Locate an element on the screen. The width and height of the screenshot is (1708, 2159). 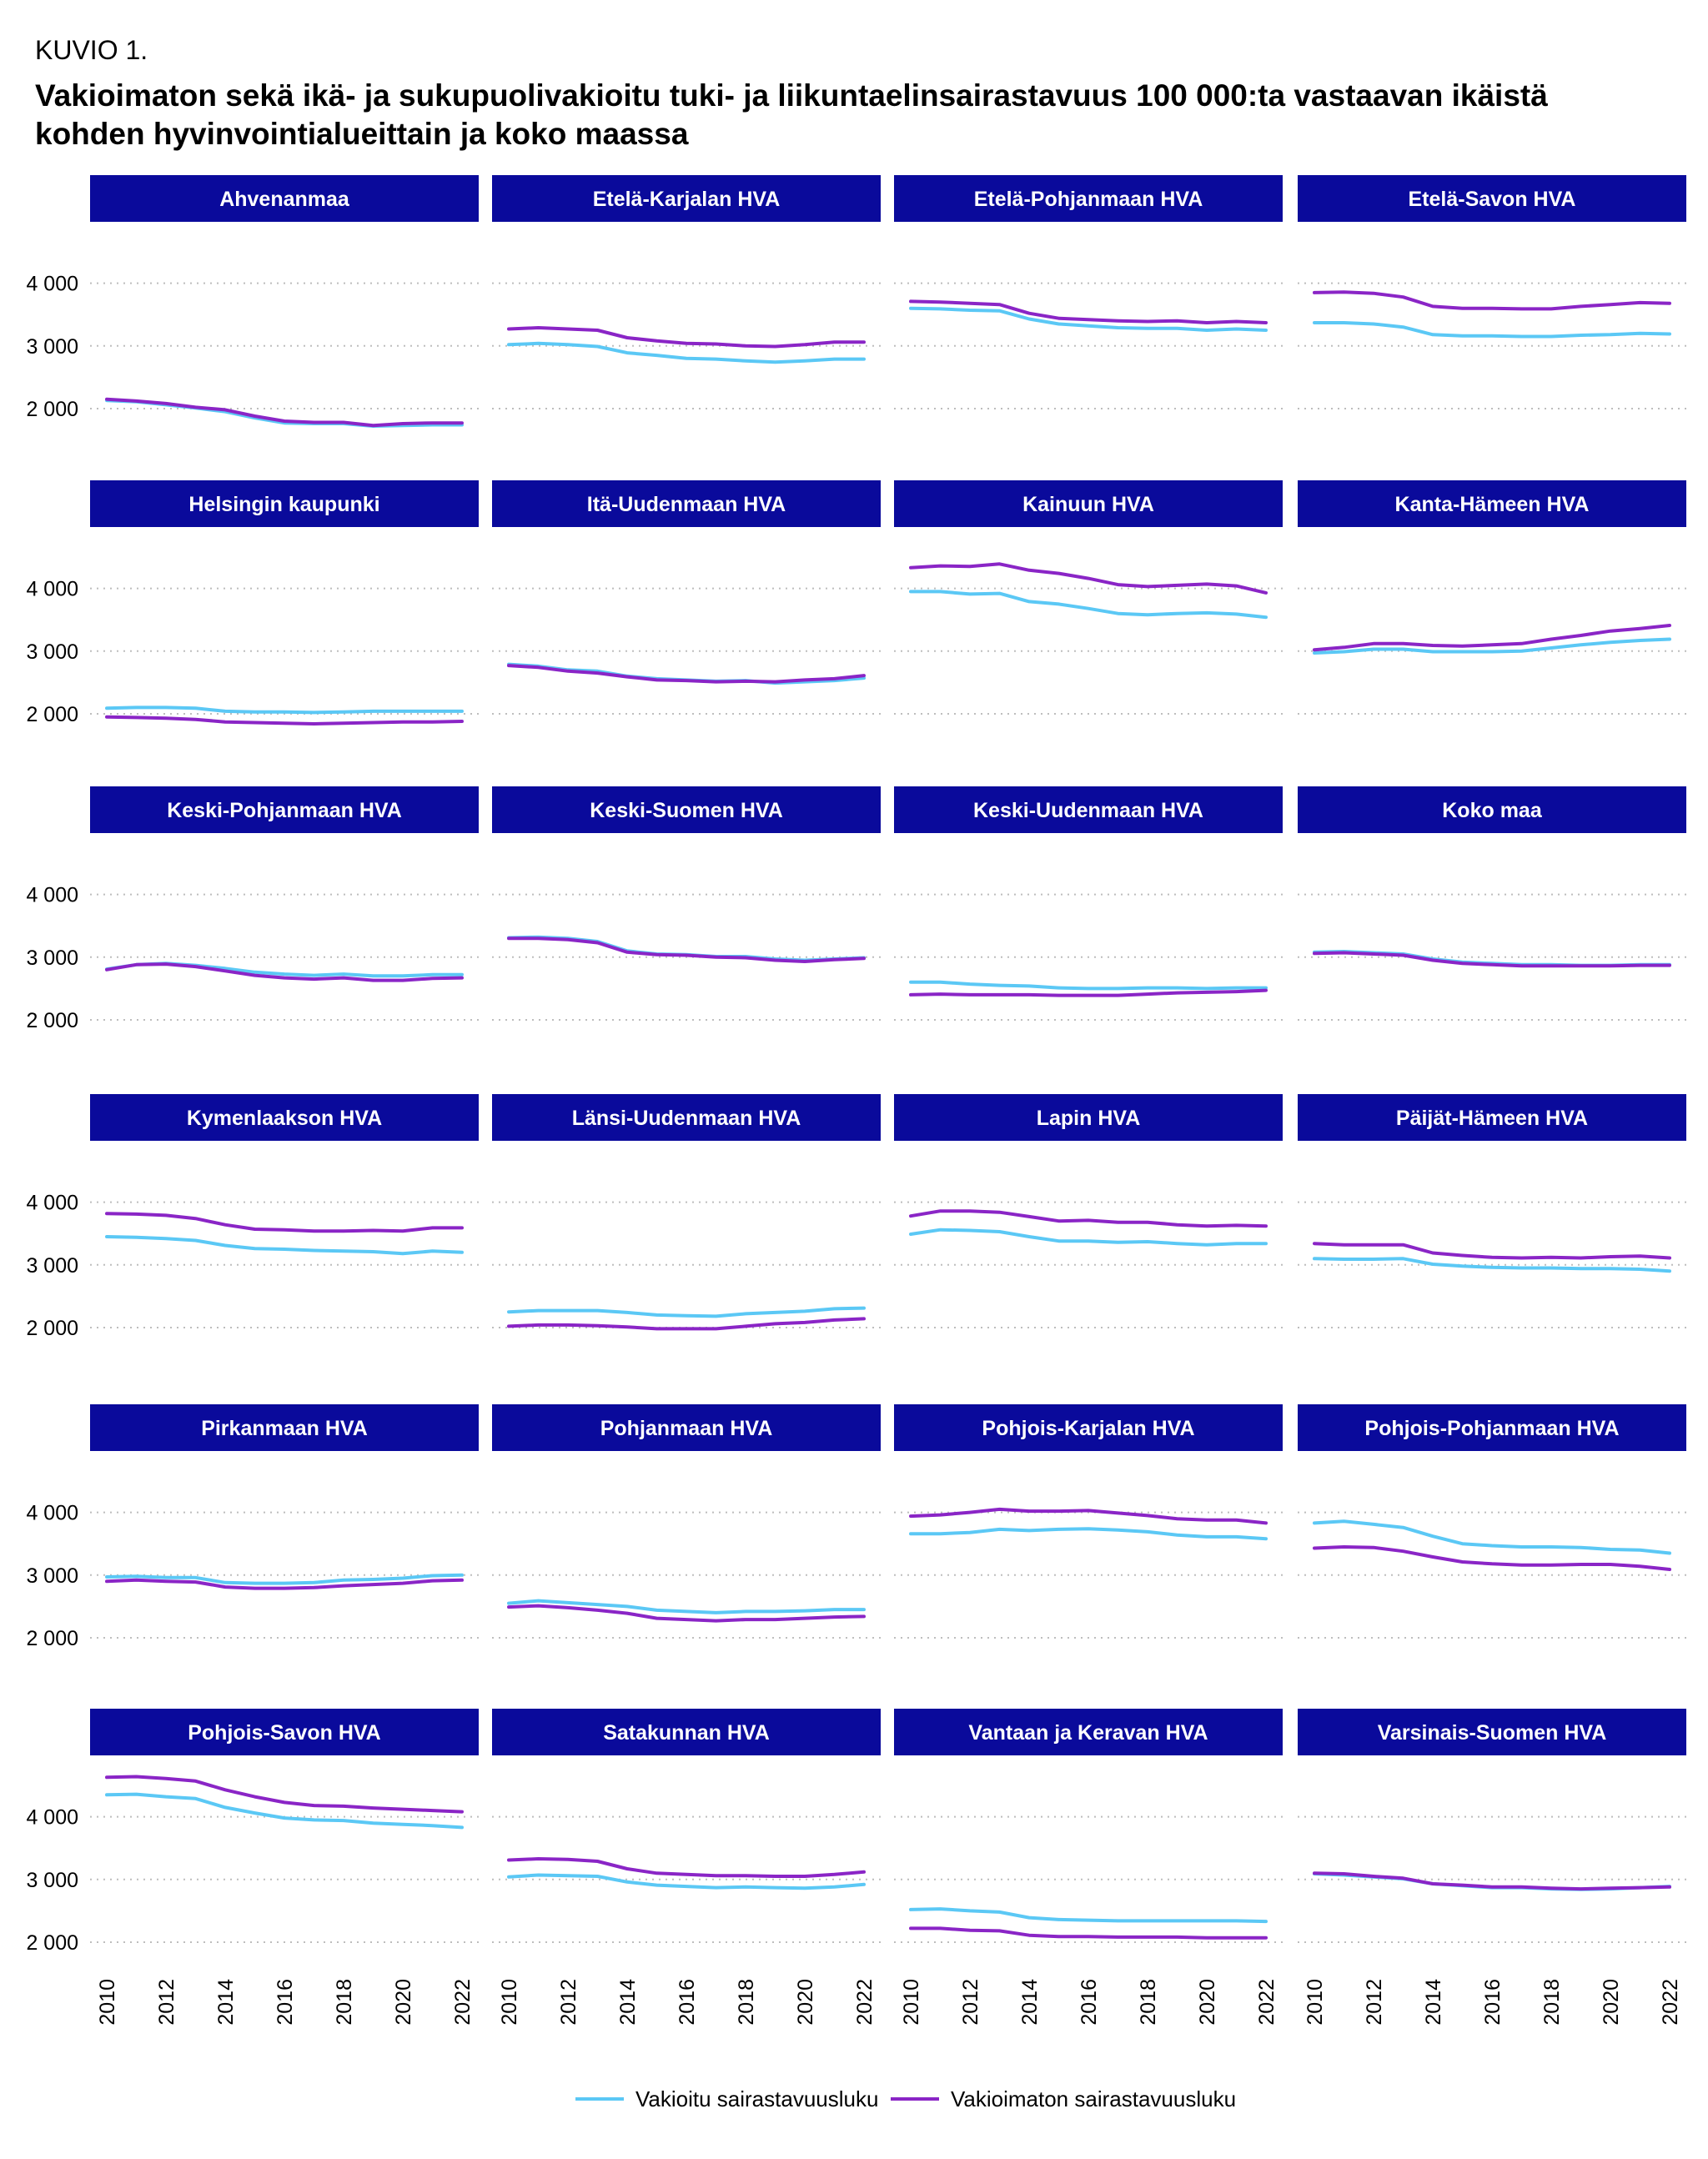
panel-lapin-hva: Lapin HVA is located at coordinates (1088, 1211).